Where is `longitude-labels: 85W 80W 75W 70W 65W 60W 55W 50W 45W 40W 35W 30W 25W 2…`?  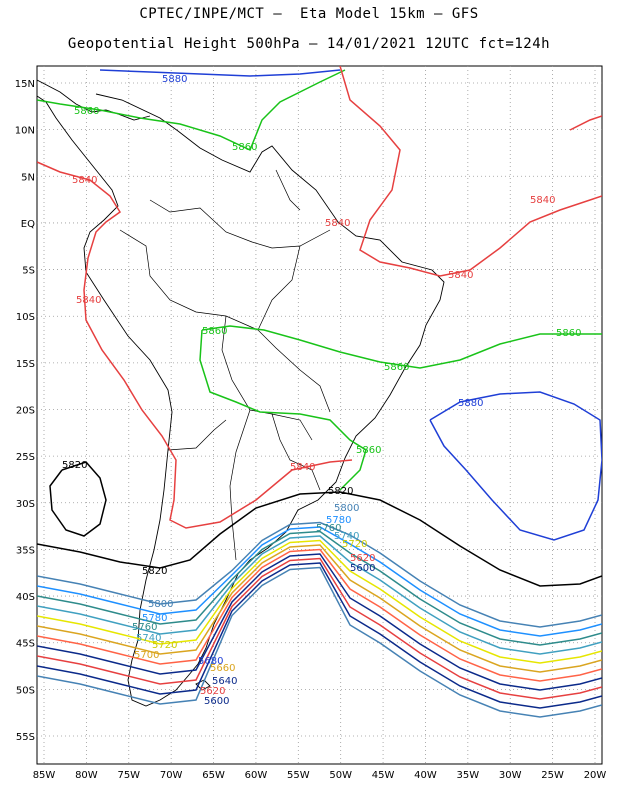
longitude-labels: 85W 80W 75W 70W 65W 60W 55W 50W 45W 40W 35W 30W 25W 2… is located at coordinates (320, 775).